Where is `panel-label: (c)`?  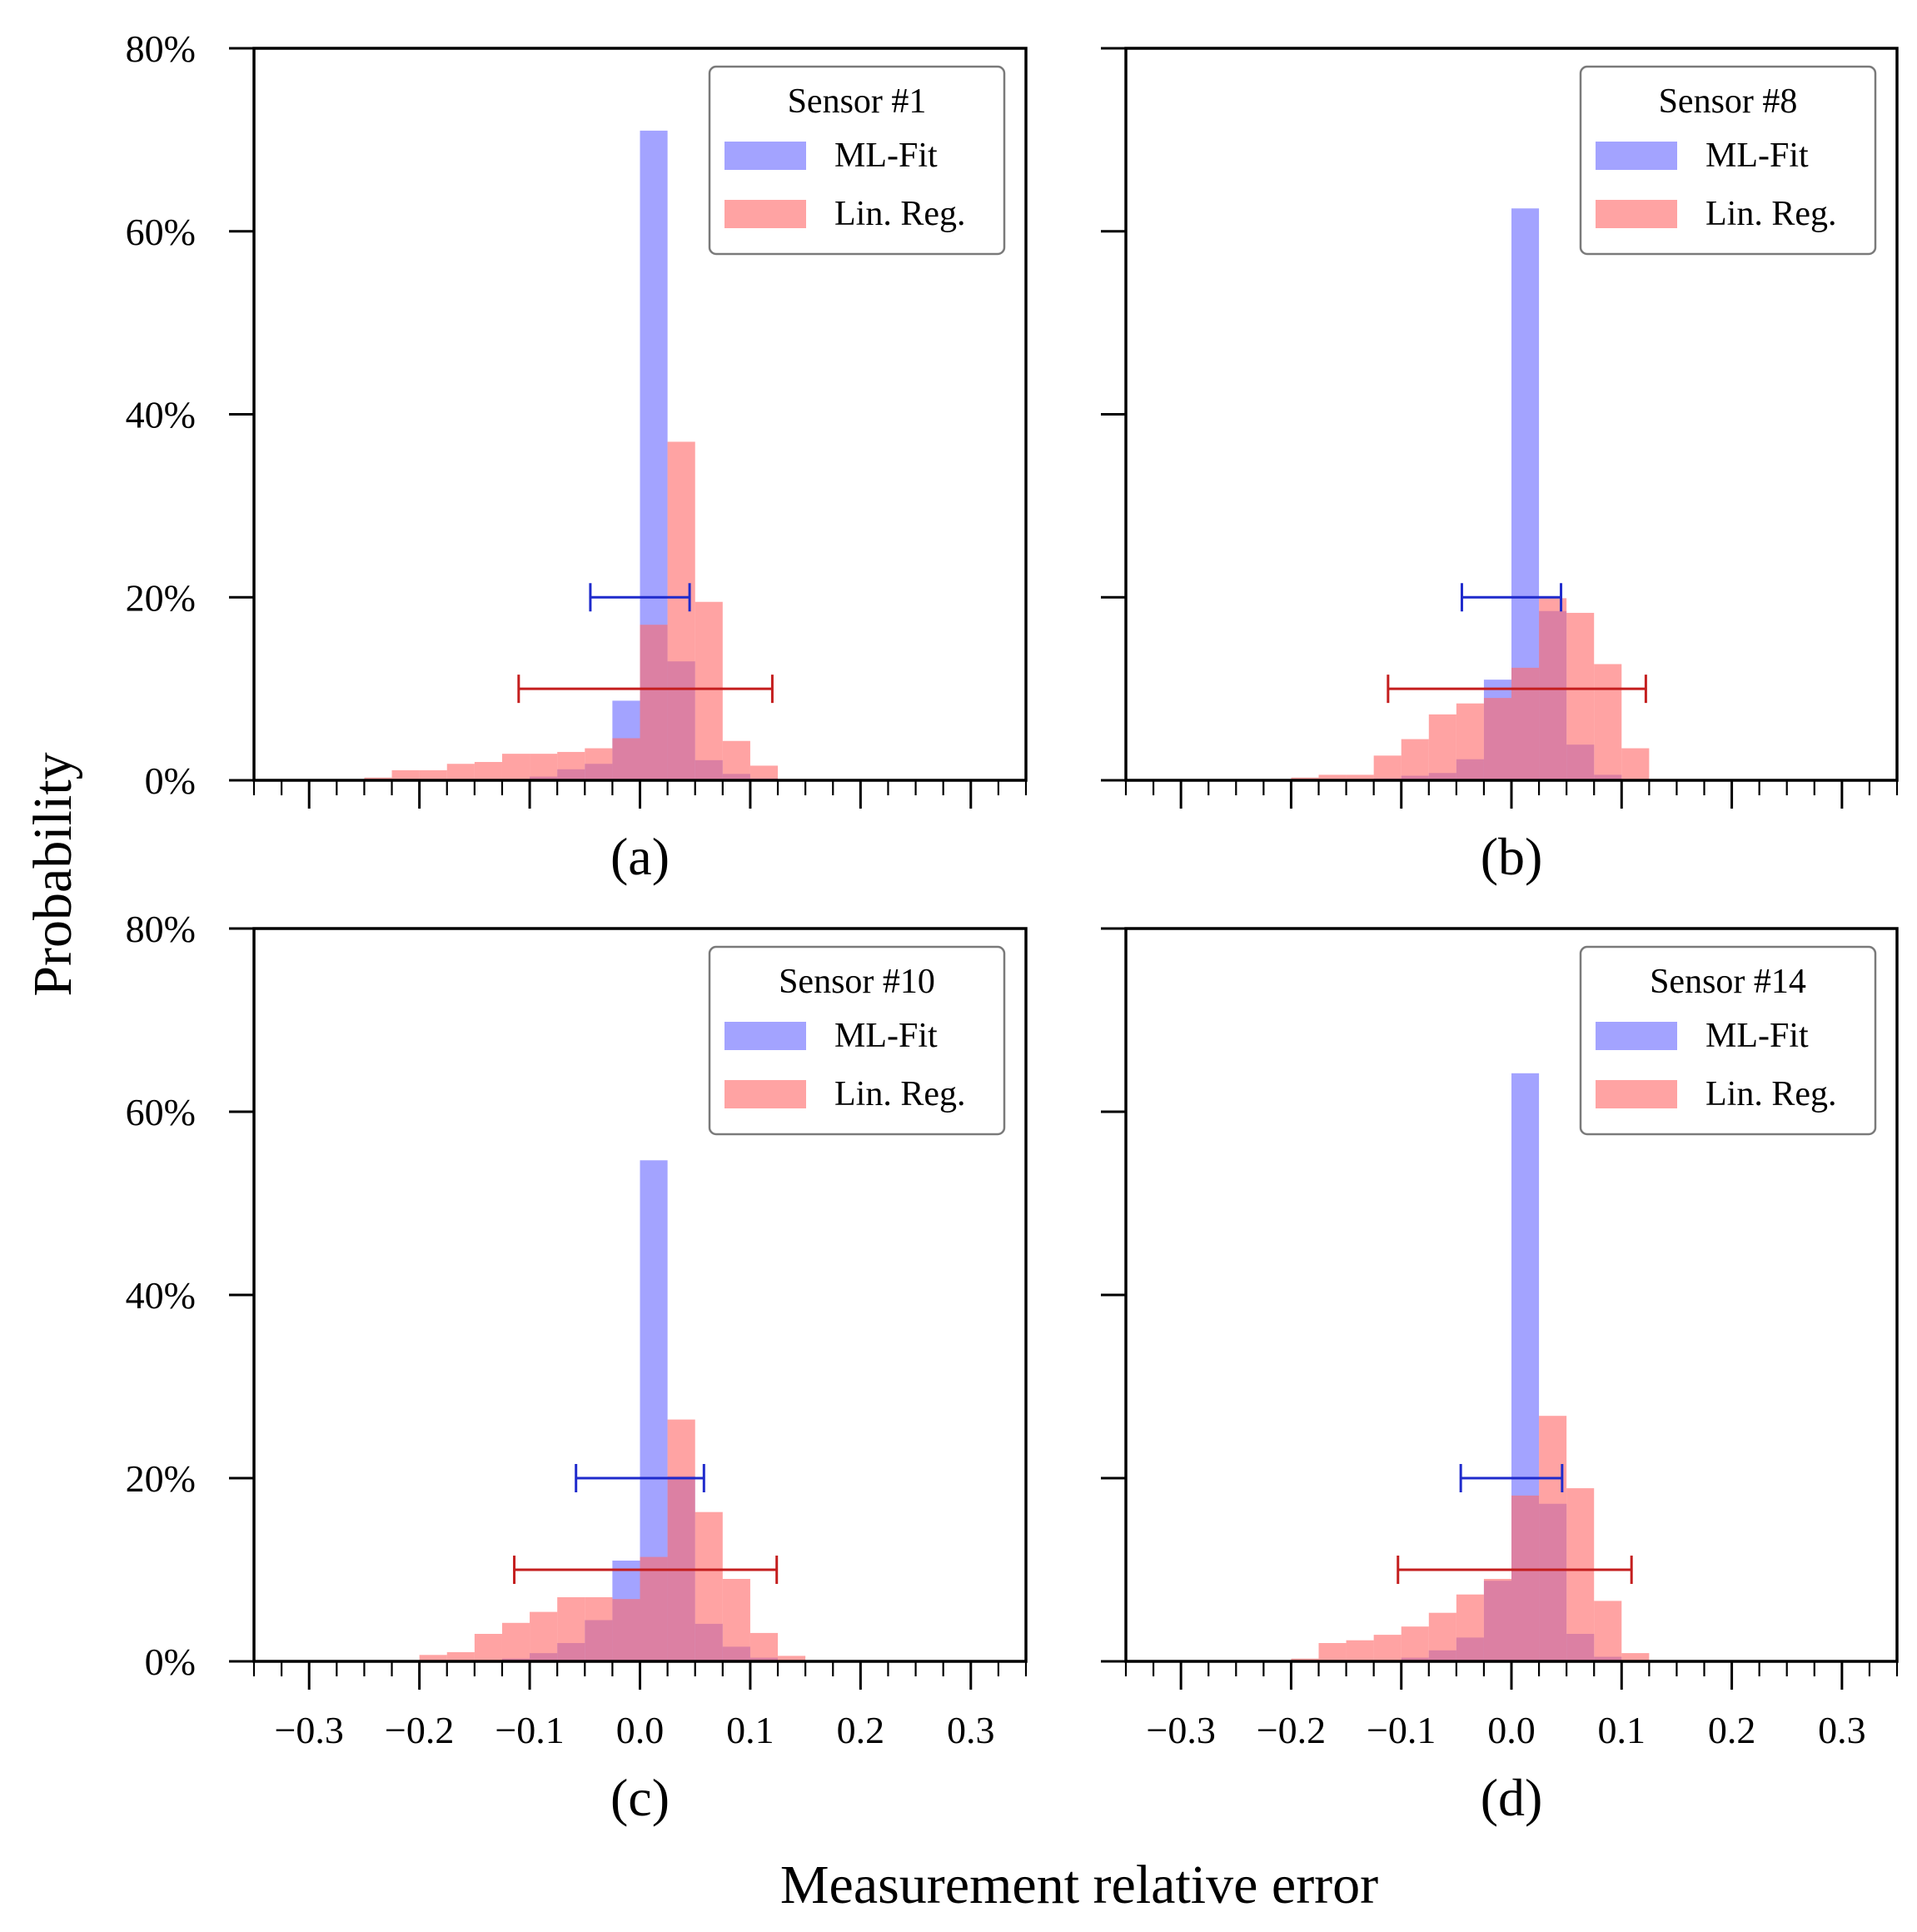
panel-label: (c) is located at coordinates (640, 1797).